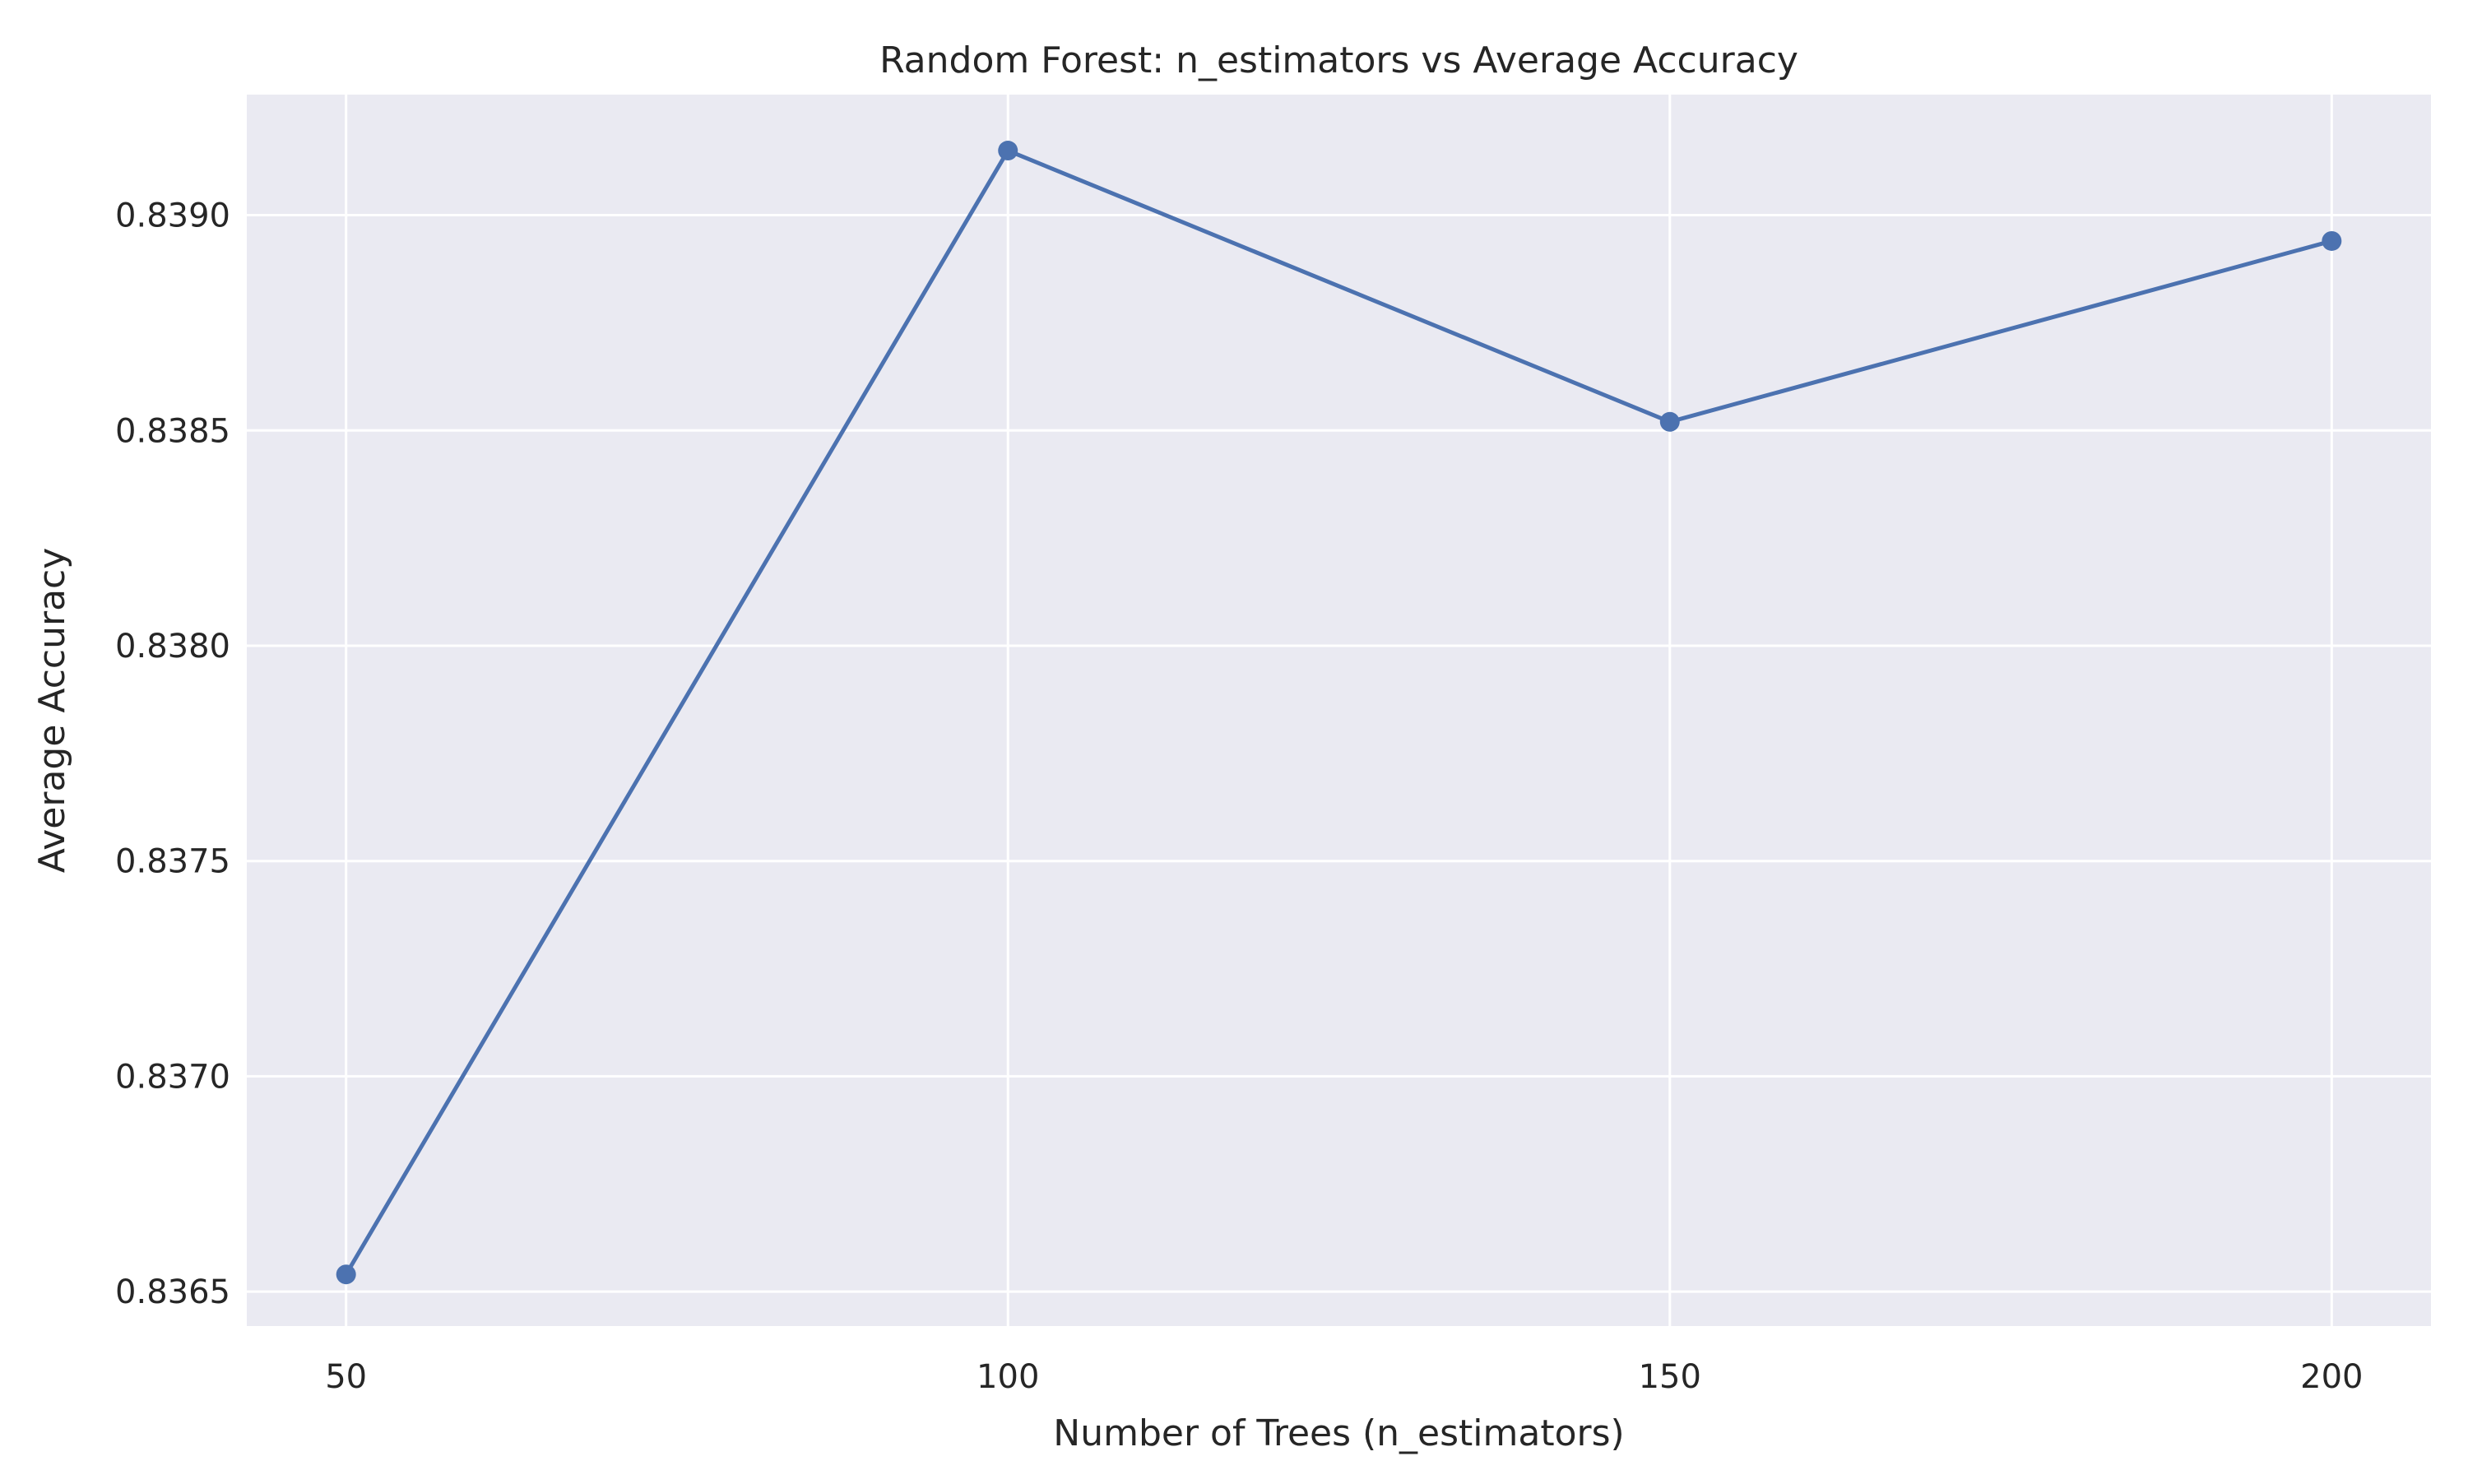 The height and width of the screenshot is (1484, 2468). I want to click on y-tick-label: 0.8365, so click(172, 1292).